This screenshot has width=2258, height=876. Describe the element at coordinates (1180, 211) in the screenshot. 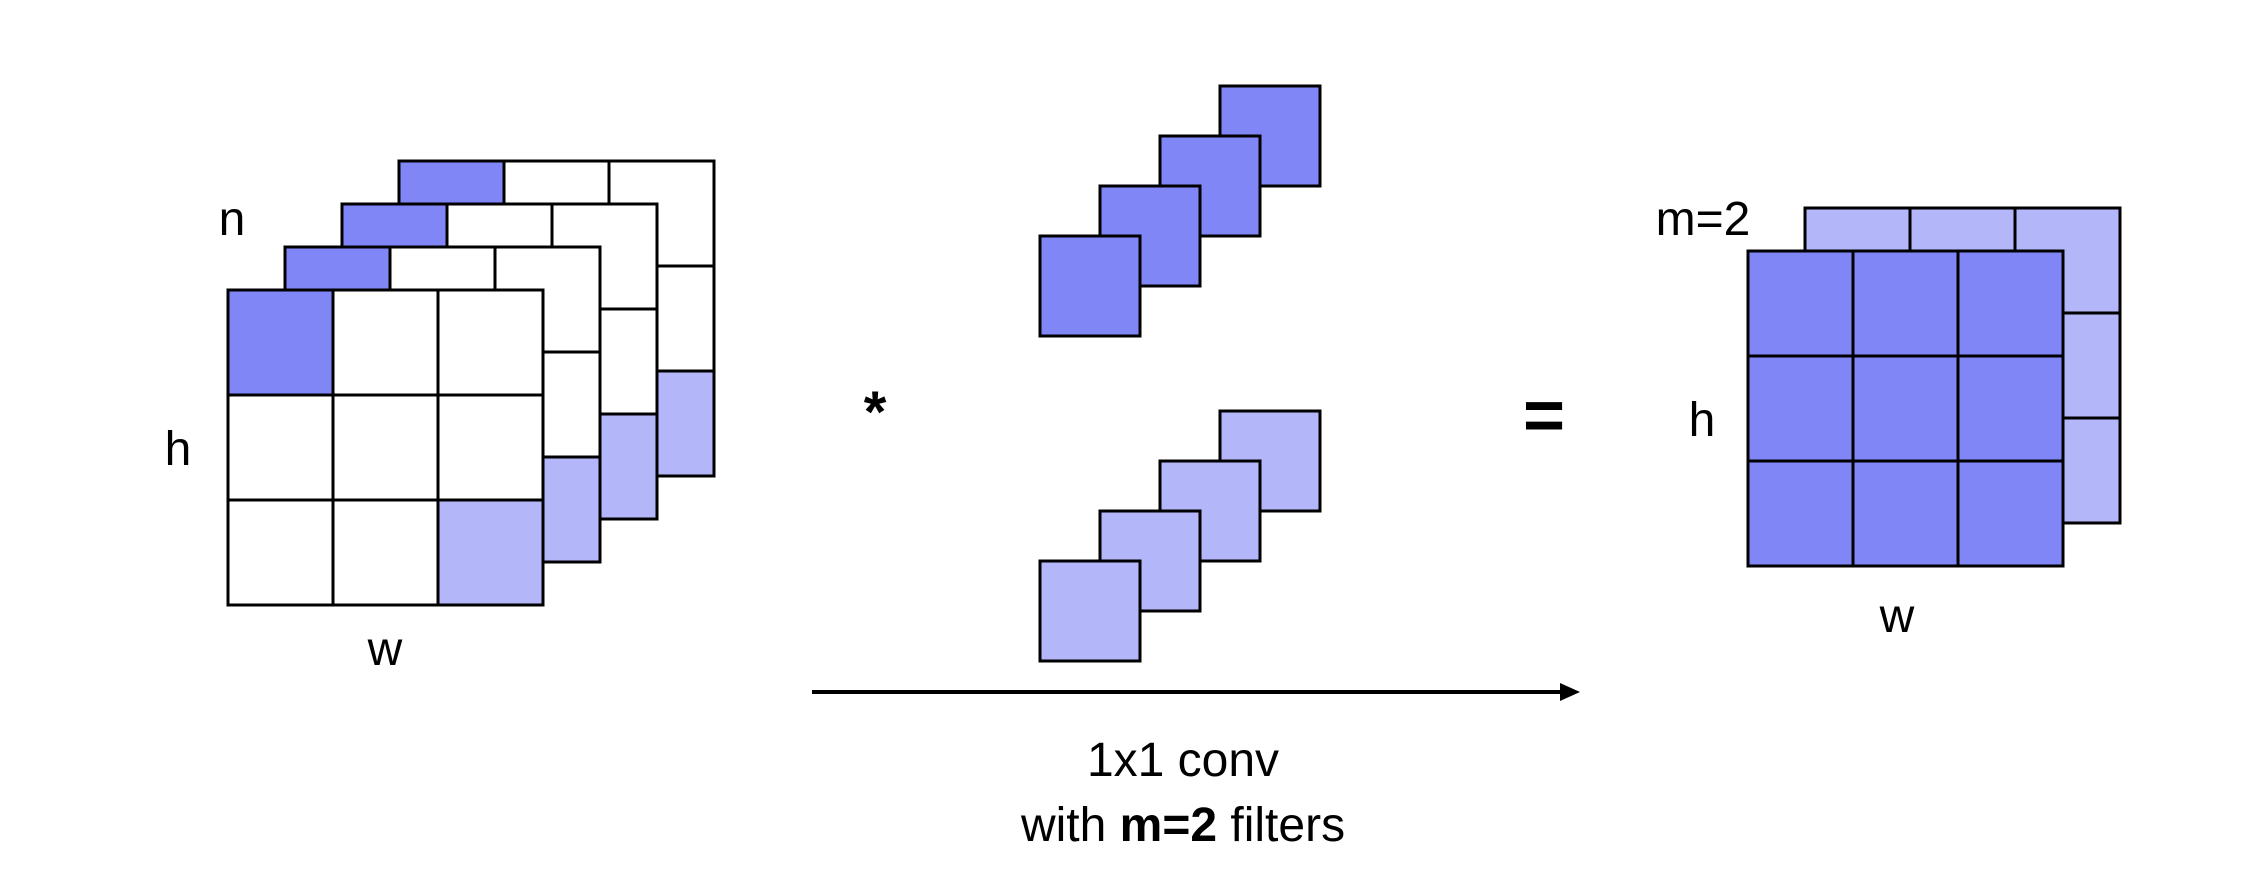

I see `filter-dark` at that location.